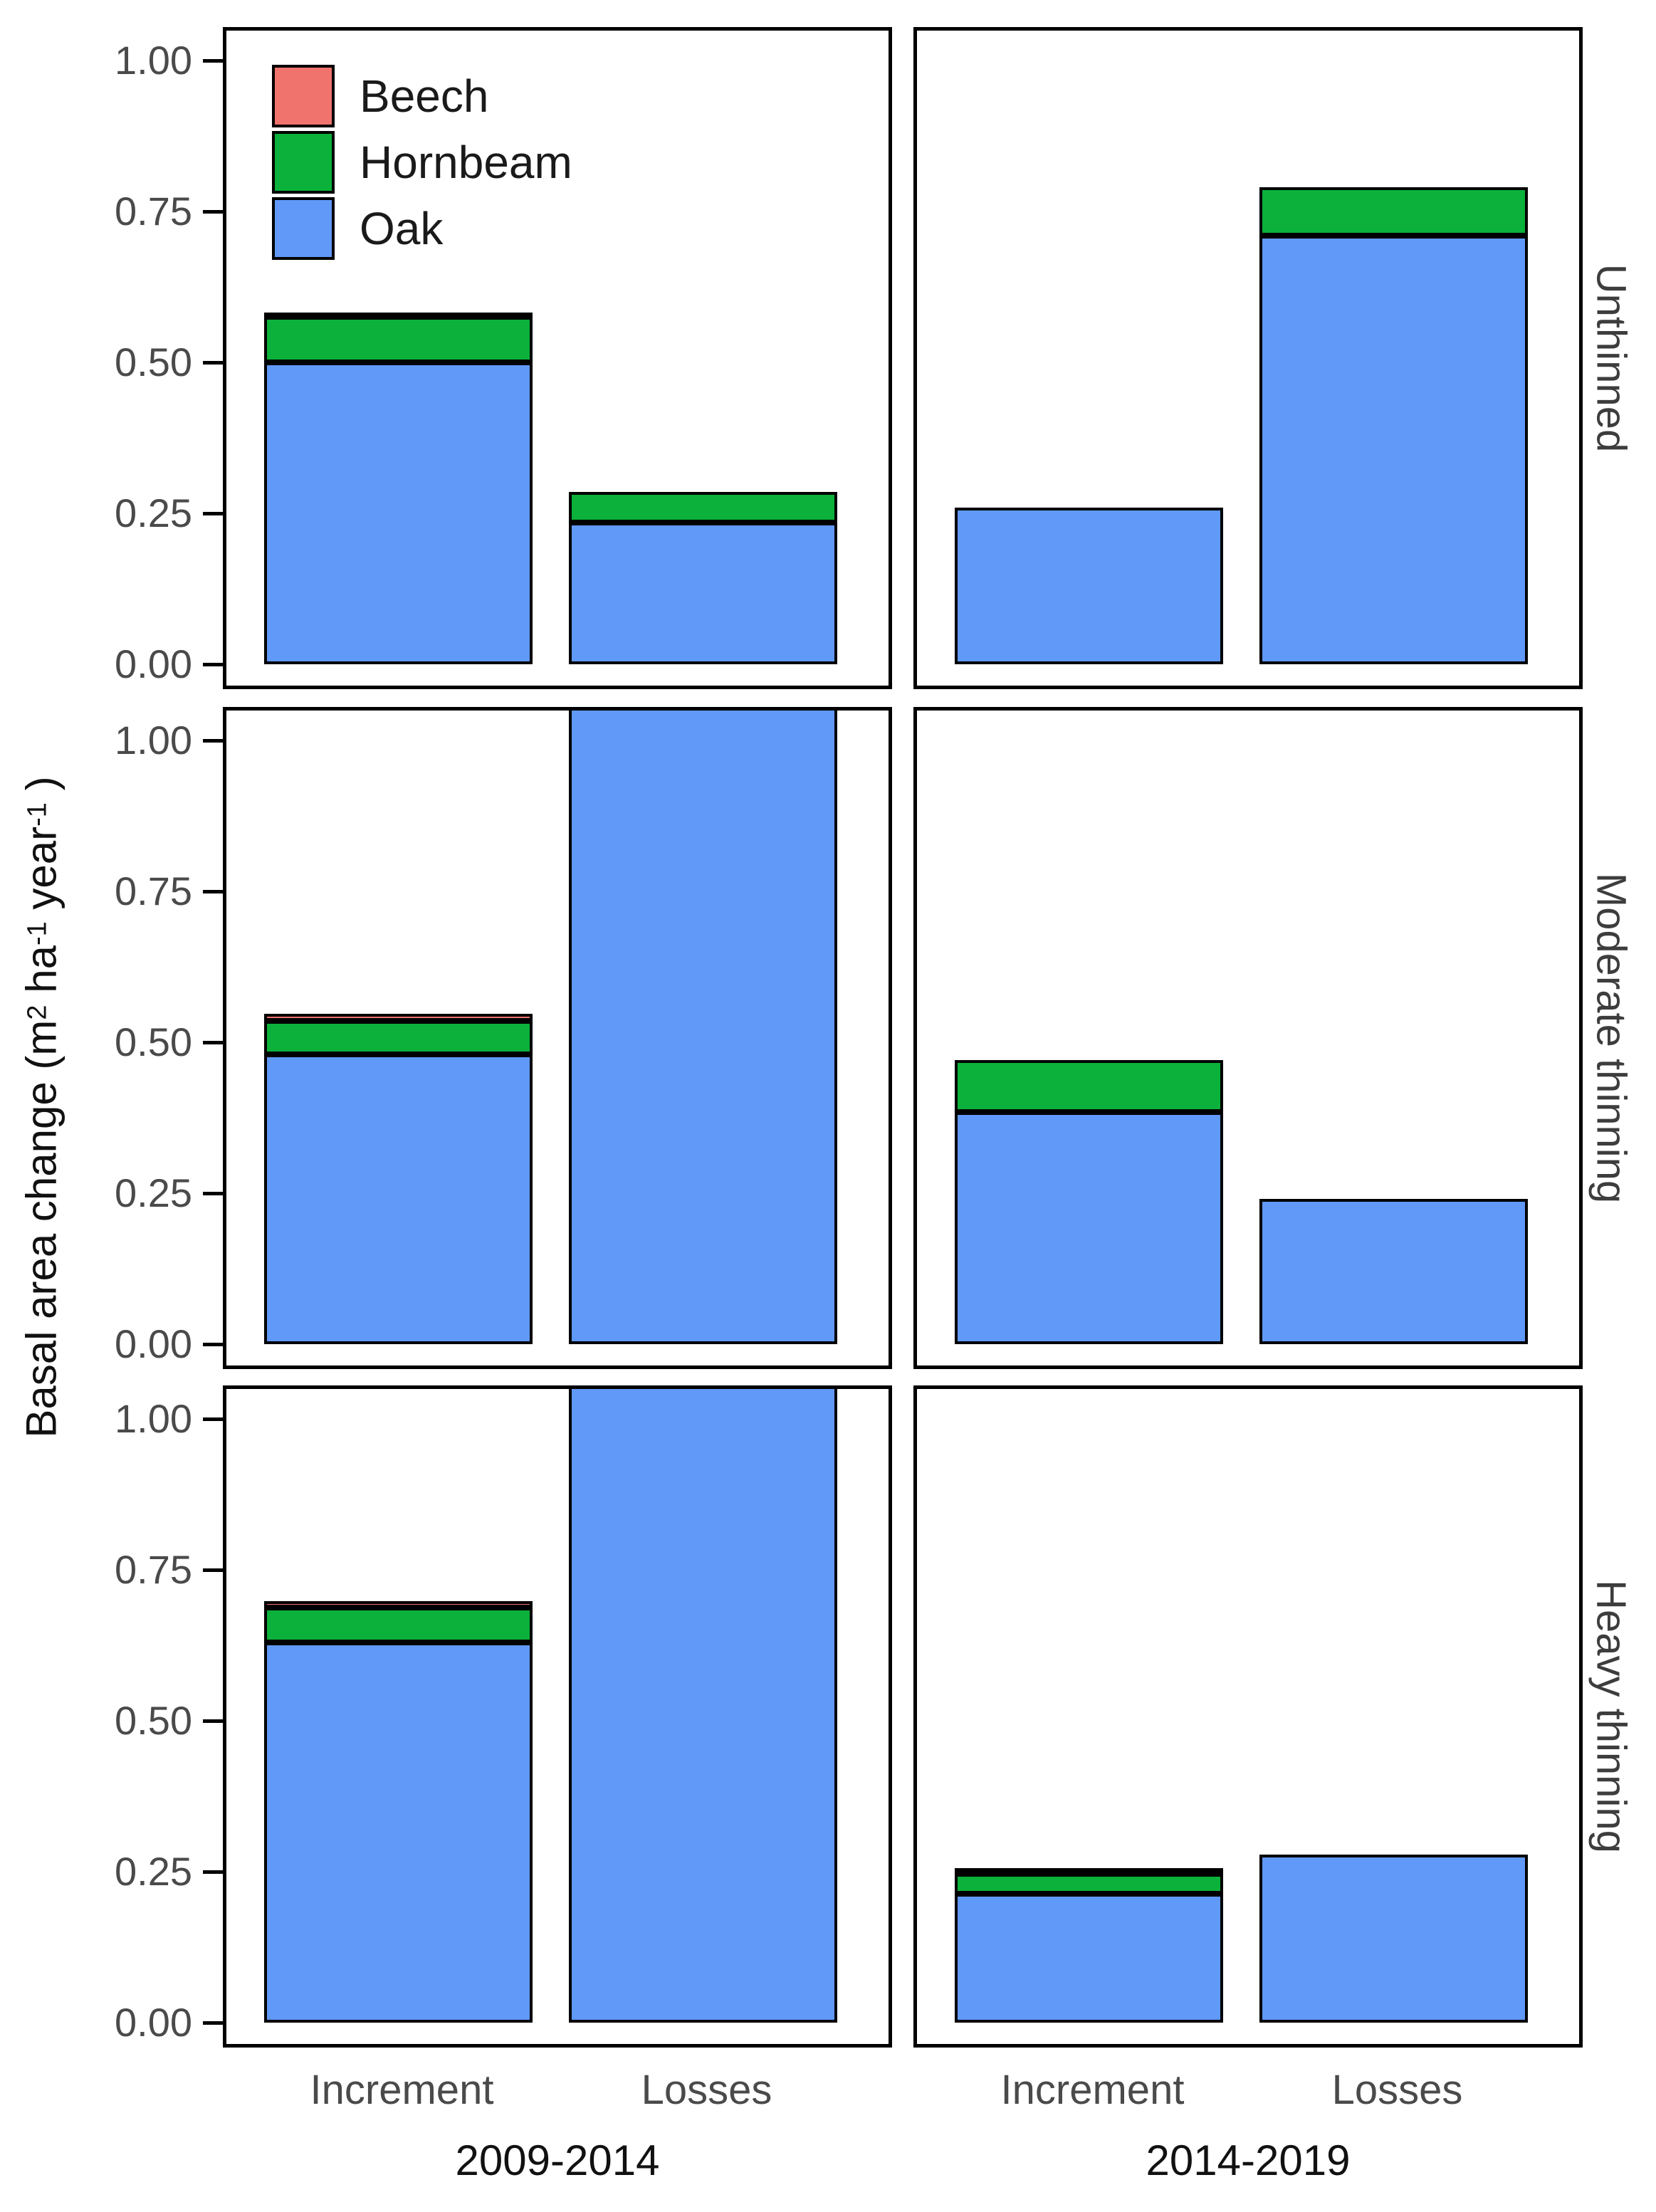 The image size is (1656, 2212). What do you see at coordinates (304, 96) in the screenshot?
I see `legend-key-beech` at bounding box center [304, 96].